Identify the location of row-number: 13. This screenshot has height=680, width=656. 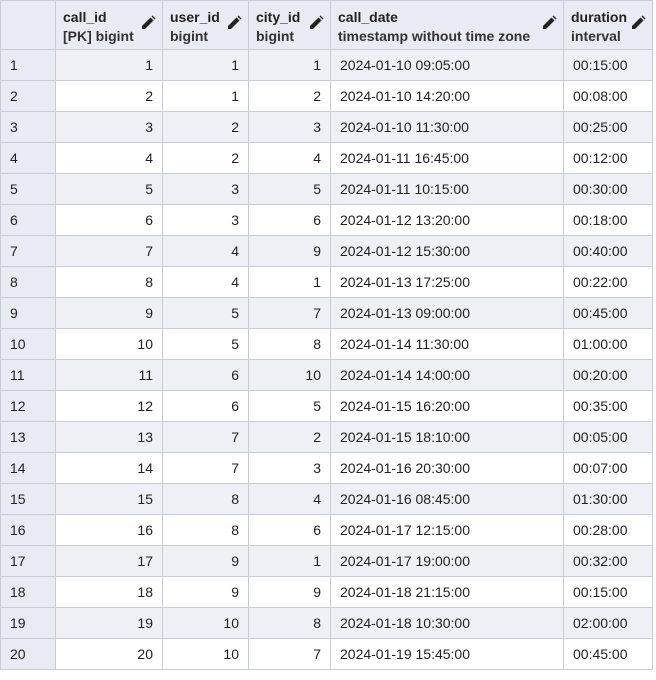
(28, 437).